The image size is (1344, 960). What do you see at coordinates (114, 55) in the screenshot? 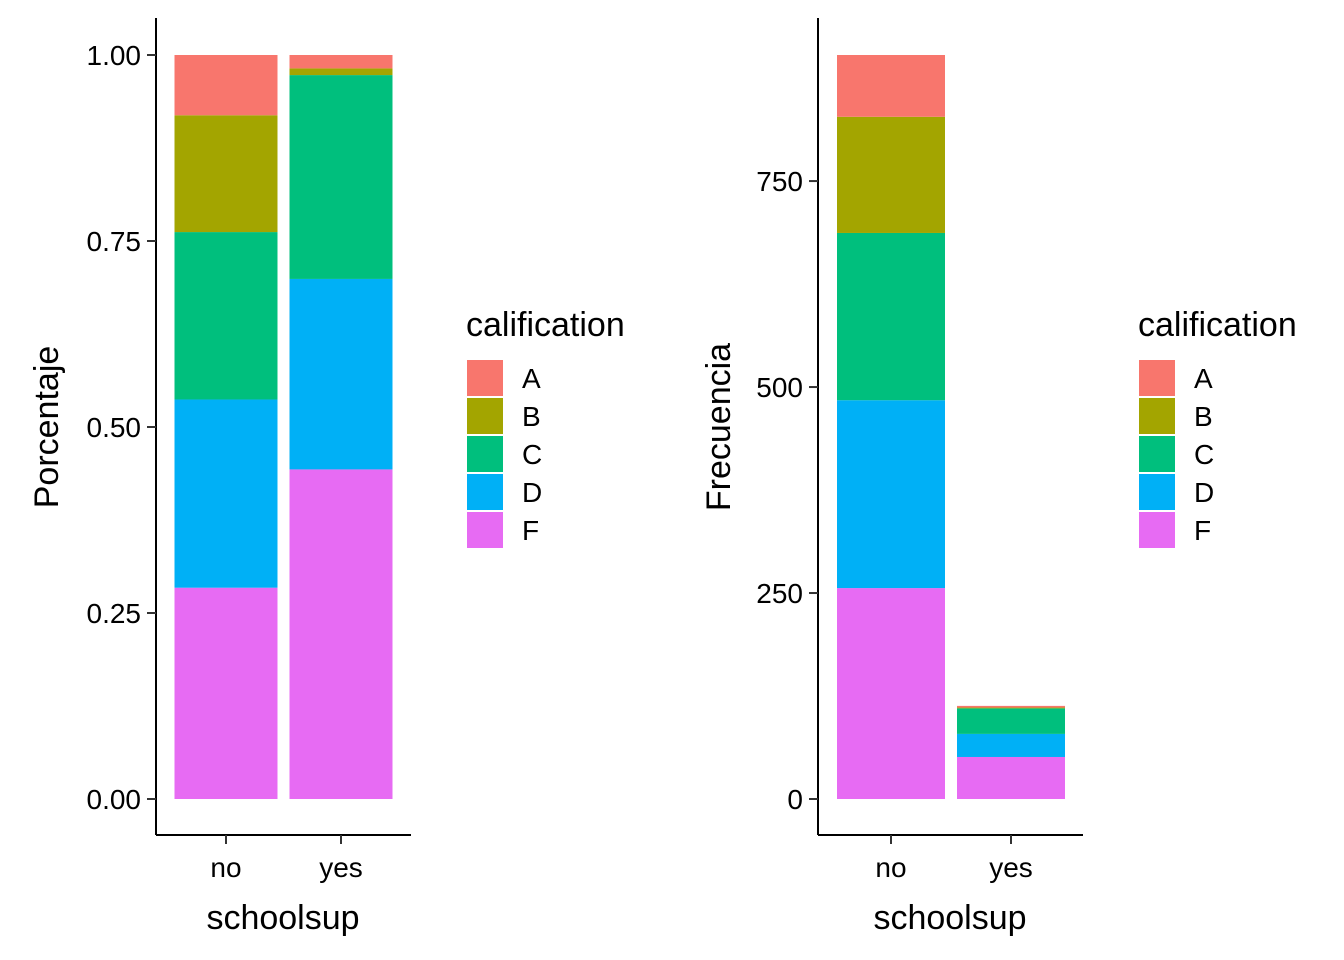
I see `y-tick-label: 1.00` at bounding box center [114, 55].